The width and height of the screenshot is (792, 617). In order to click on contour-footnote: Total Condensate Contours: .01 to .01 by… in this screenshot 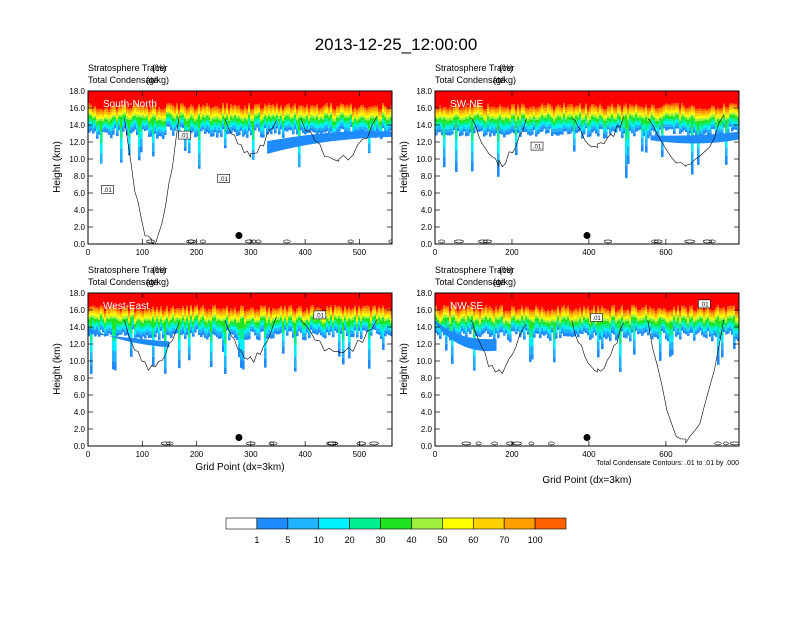, I will do `click(667, 463)`.